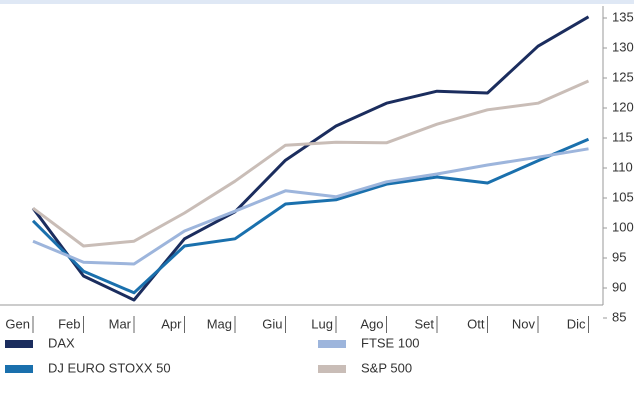  I want to click on x-tick-label: Mar, so click(120, 323).